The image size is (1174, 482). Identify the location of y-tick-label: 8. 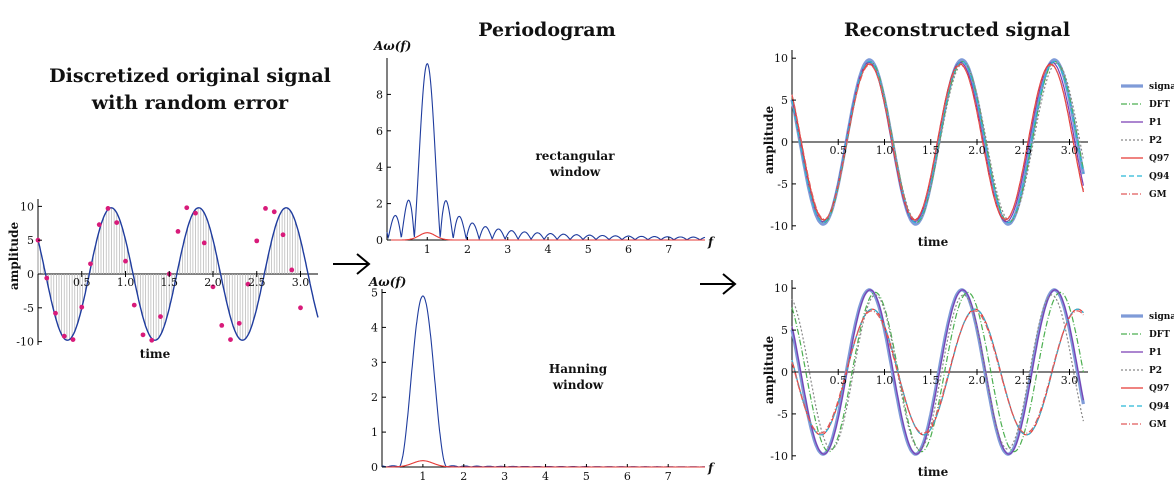
(379, 94).